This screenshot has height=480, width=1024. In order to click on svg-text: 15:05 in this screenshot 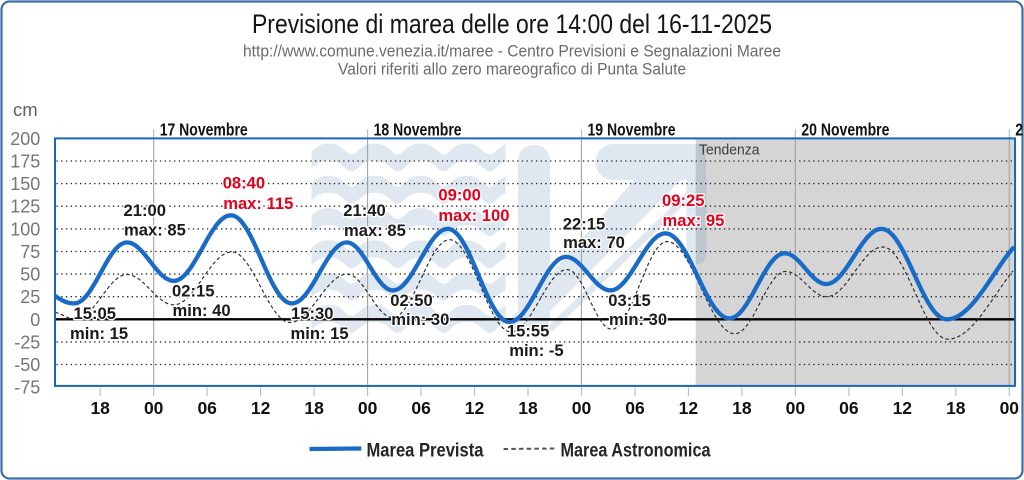, I will do `click(95, 313)`.